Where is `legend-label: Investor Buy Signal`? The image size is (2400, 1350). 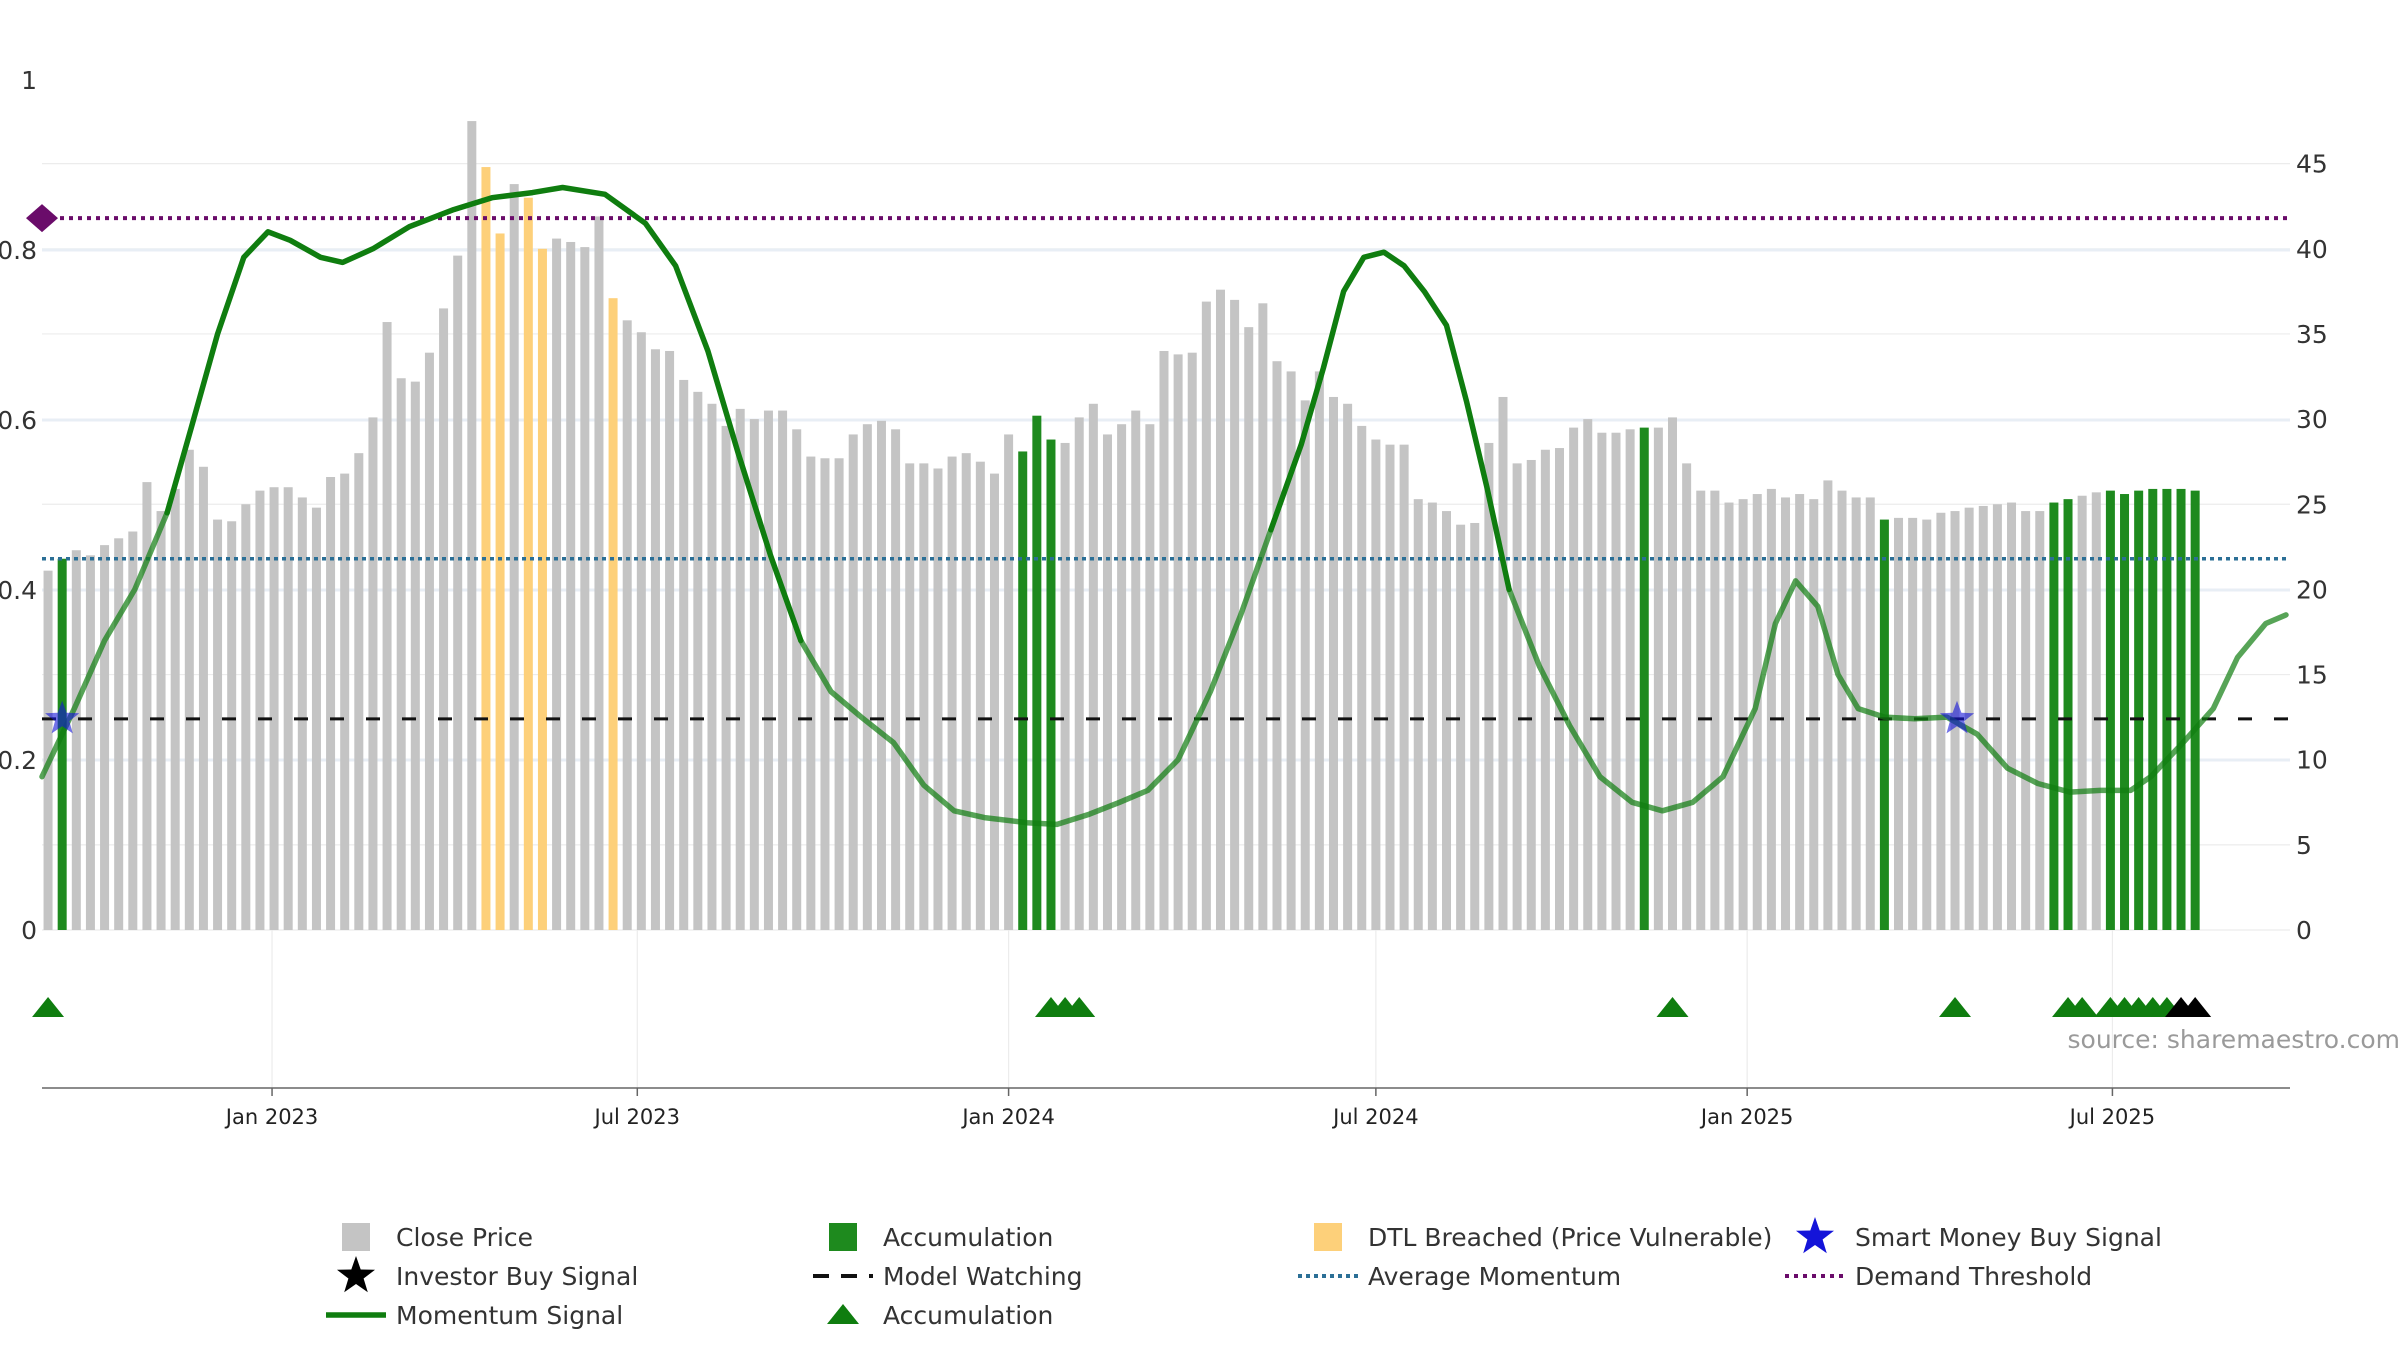 legend-label: Investor Buy Signal is located at coordinates (517, 1276).